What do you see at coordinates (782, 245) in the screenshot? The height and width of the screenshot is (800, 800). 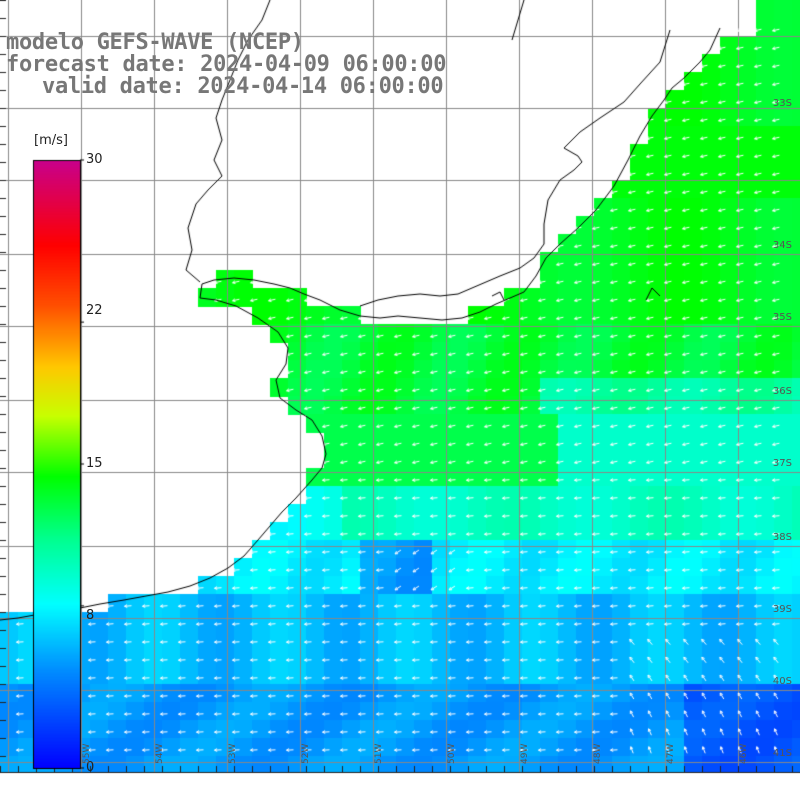 I see `lat-label: 34S` at bounding box center [782, 245].